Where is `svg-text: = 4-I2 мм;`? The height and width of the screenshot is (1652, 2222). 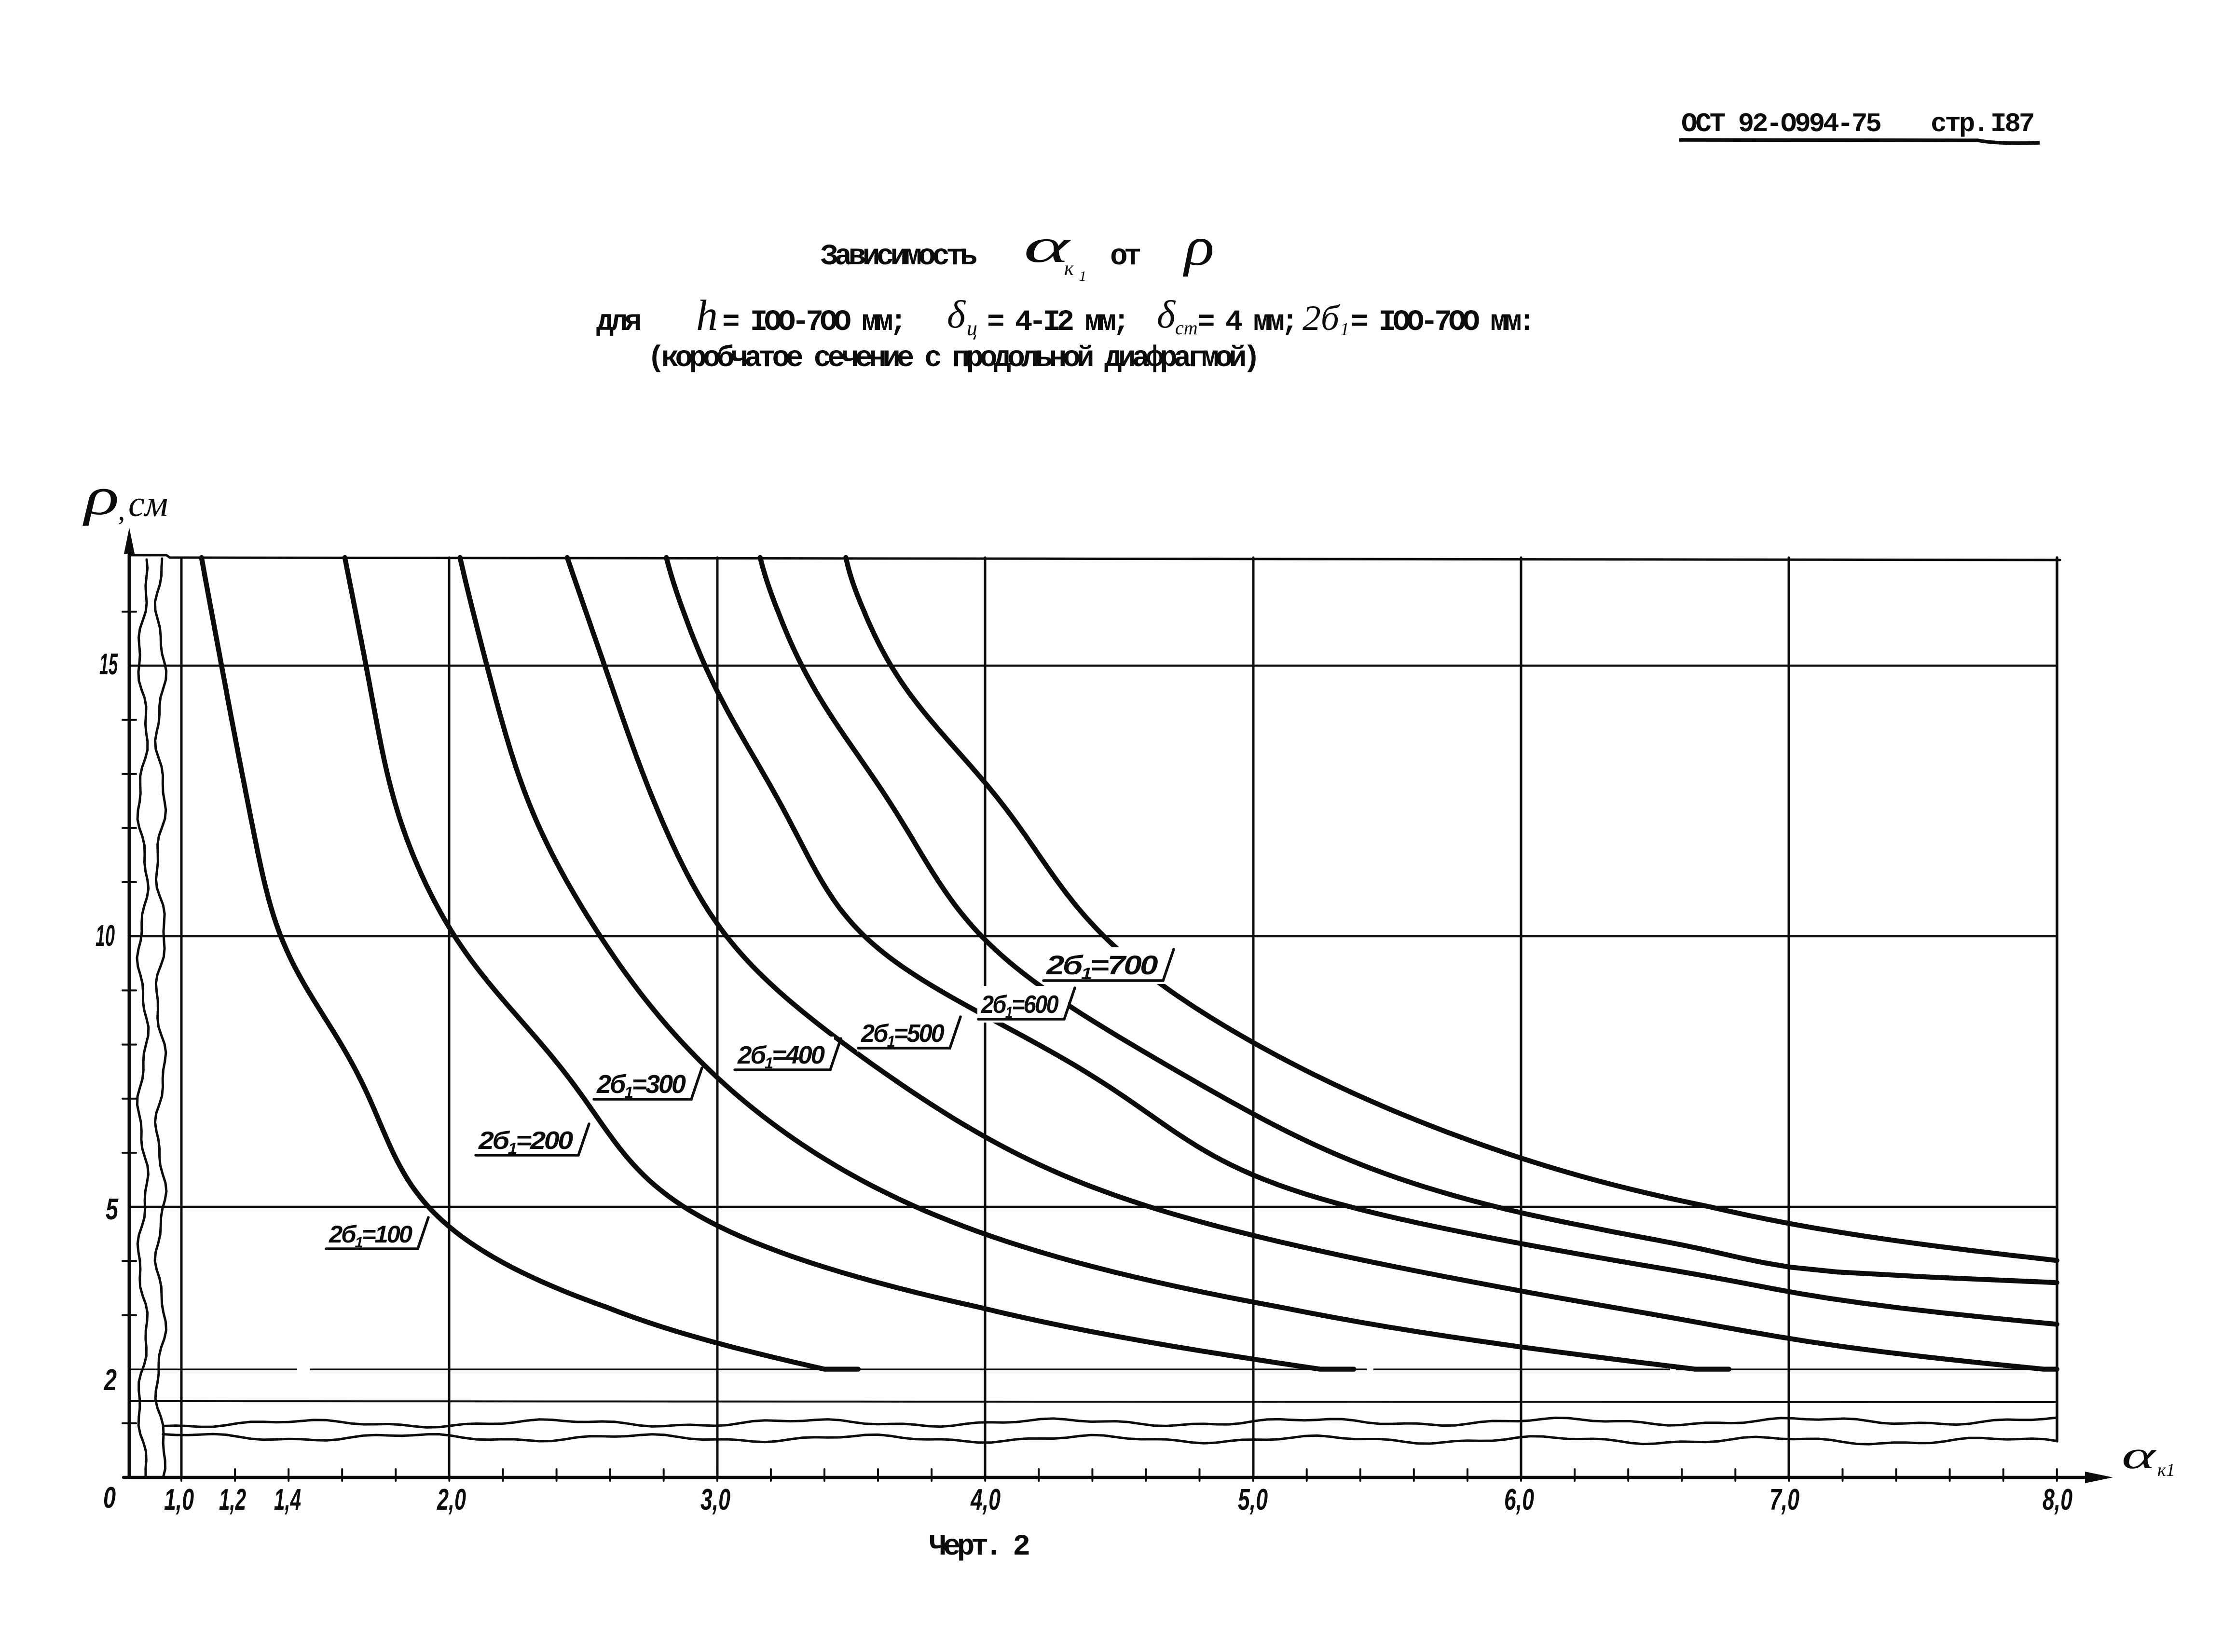
svg-text: = 4-I2 мм; is located at coordinates (1056, 323).